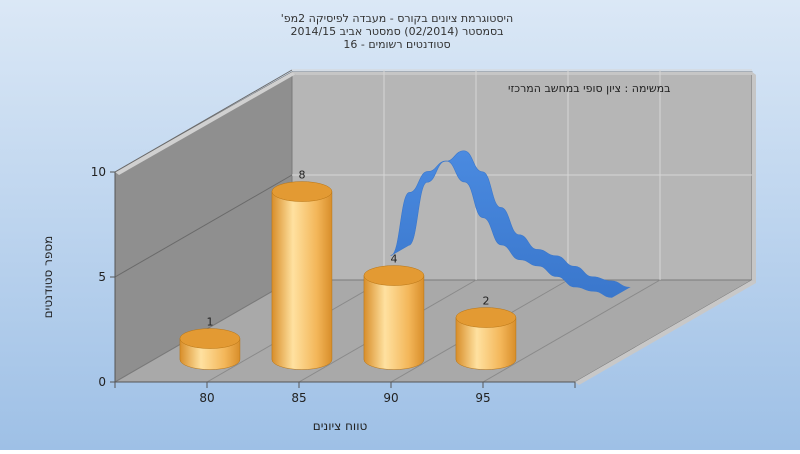 The width and height of the screenshot is (800, 454). I want to click on bar-8: 8, so click(302, 269).